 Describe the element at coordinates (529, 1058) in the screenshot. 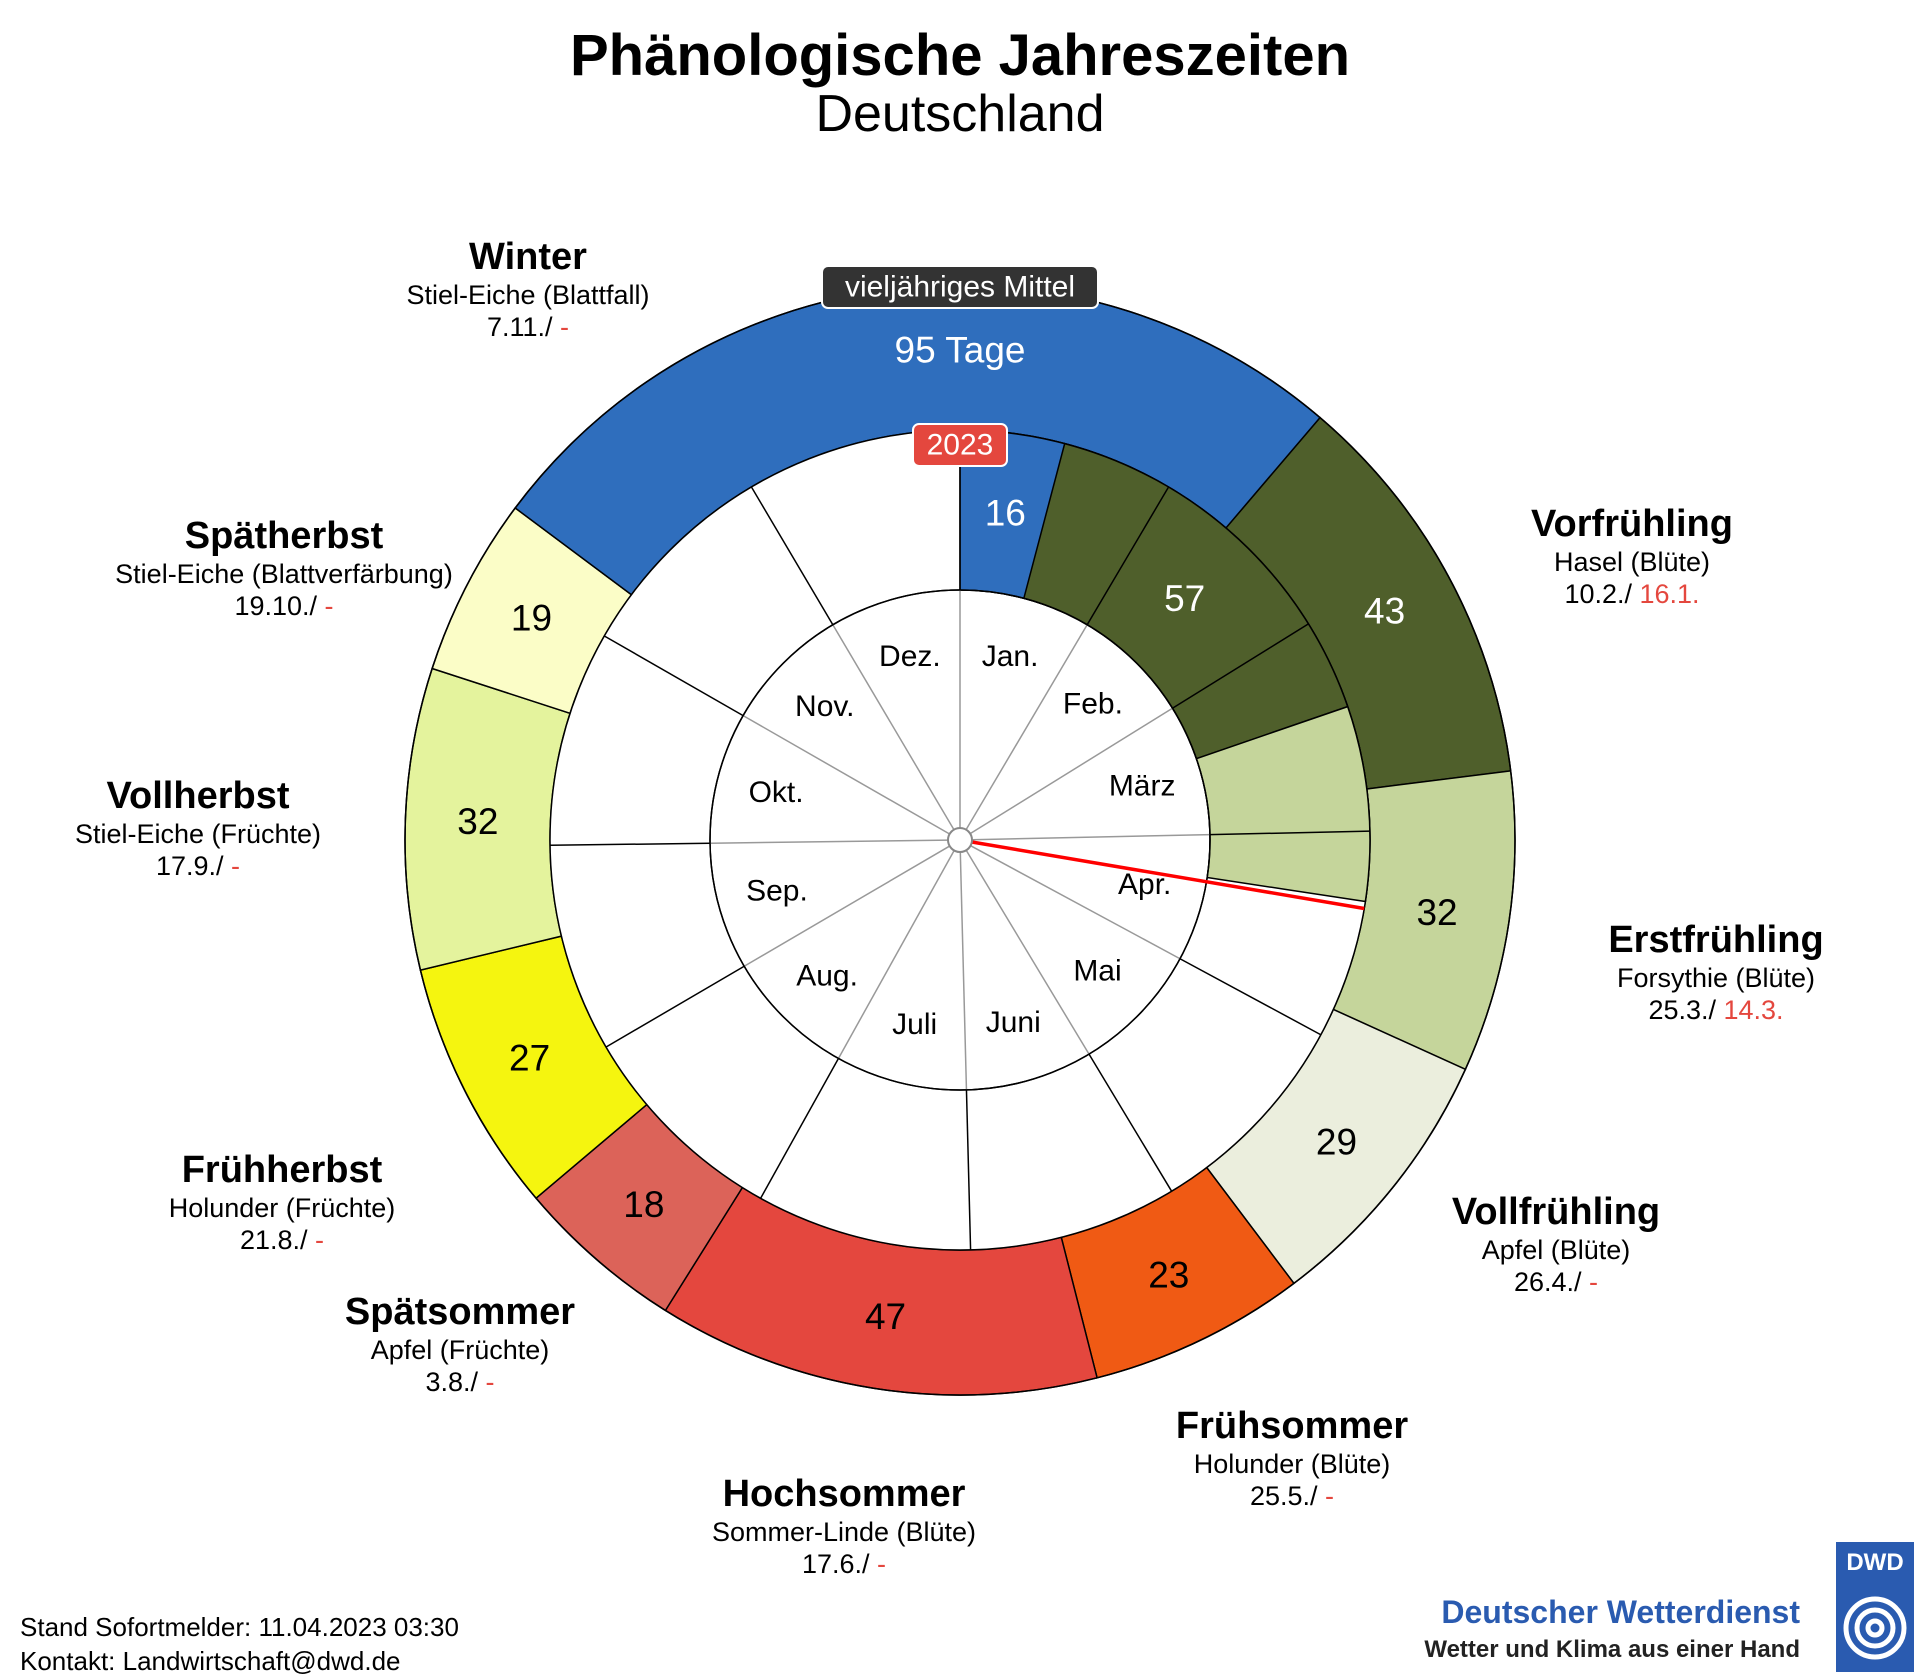

I see `mean-season-days-label: 27` at that location.